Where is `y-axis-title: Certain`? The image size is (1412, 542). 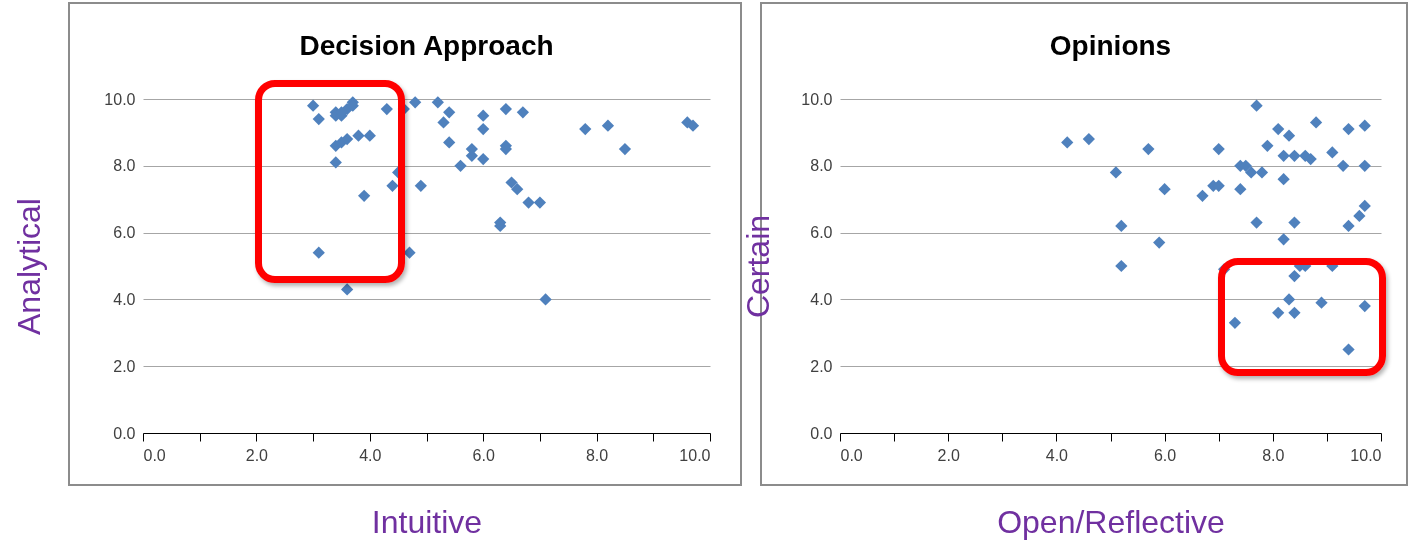
y-axis-title: Certain is located at coordinates (758, 266).